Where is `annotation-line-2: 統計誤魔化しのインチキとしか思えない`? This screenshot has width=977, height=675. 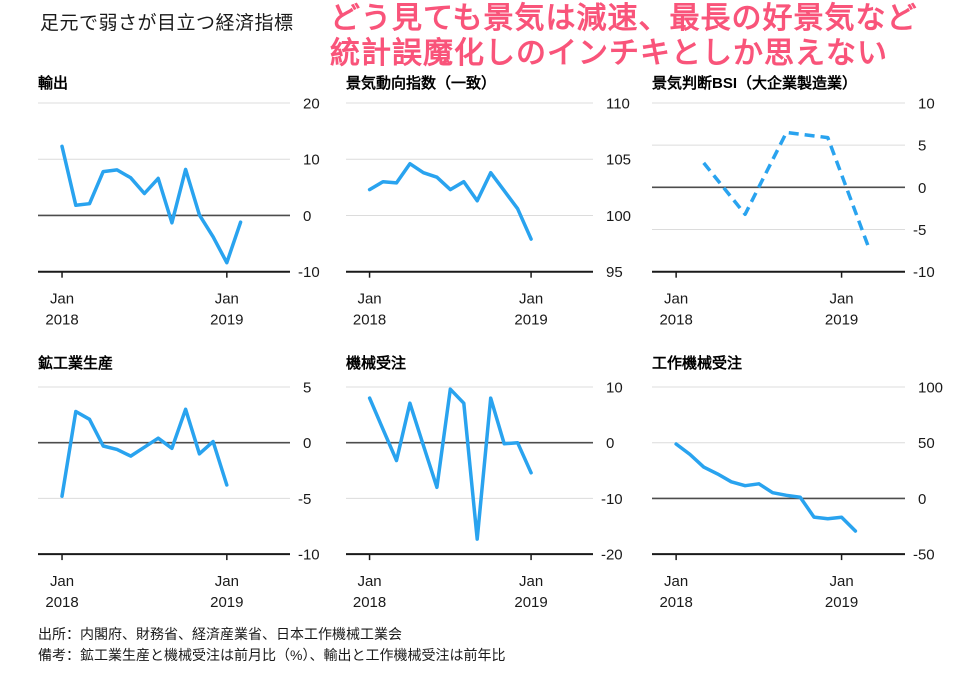 annotation-line-2: 統計誤魔化しのインチキとしか思えない is located at coordinates (609, 53).